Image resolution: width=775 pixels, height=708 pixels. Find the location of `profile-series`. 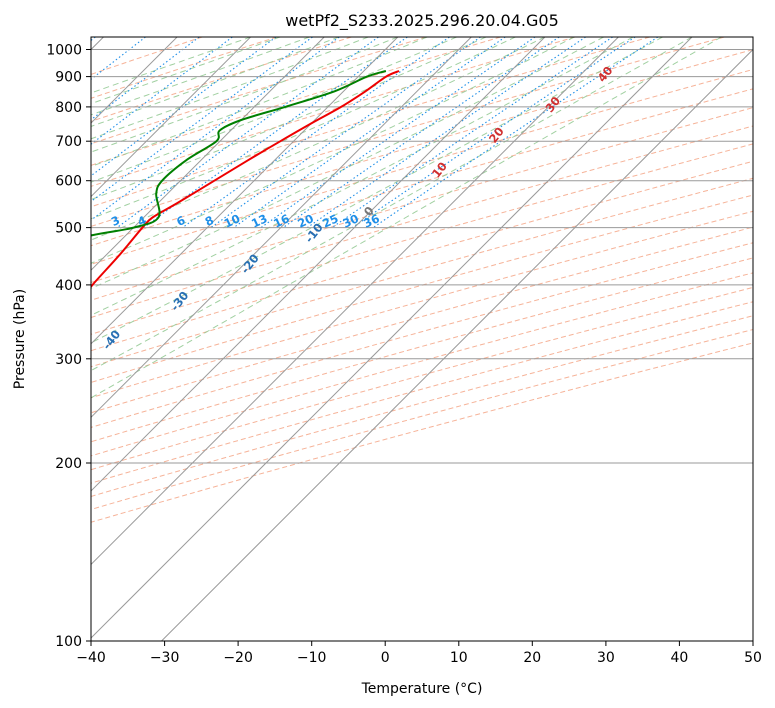

profile-series is located at coordinates (245, 179).